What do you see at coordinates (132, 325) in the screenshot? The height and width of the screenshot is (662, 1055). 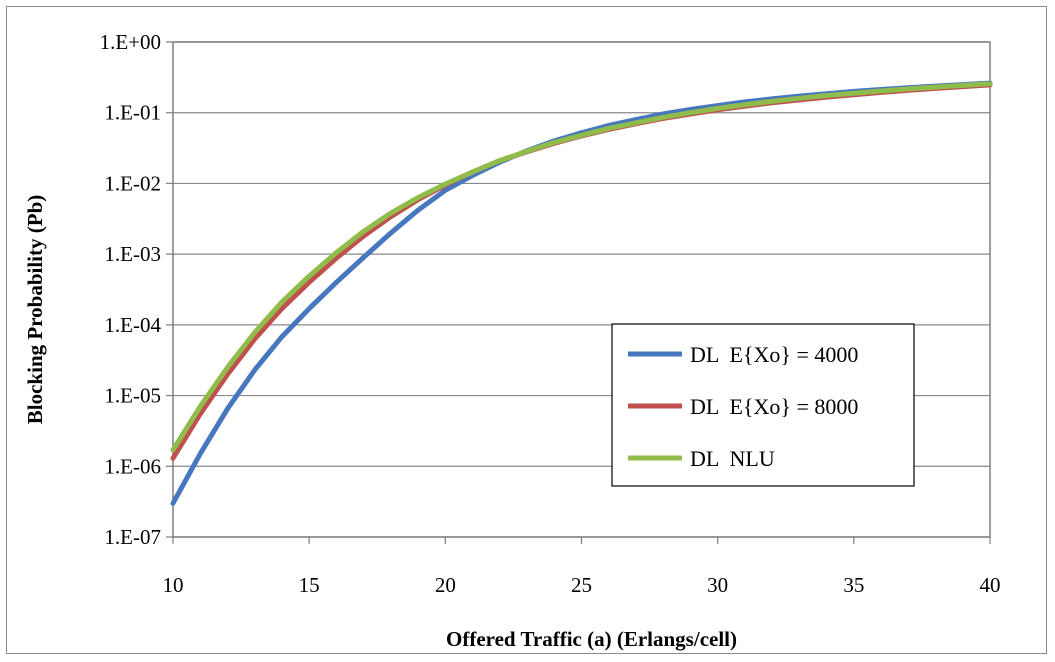 I see `y-tick-label: 1.E-04` at bounding box center [132, 325].